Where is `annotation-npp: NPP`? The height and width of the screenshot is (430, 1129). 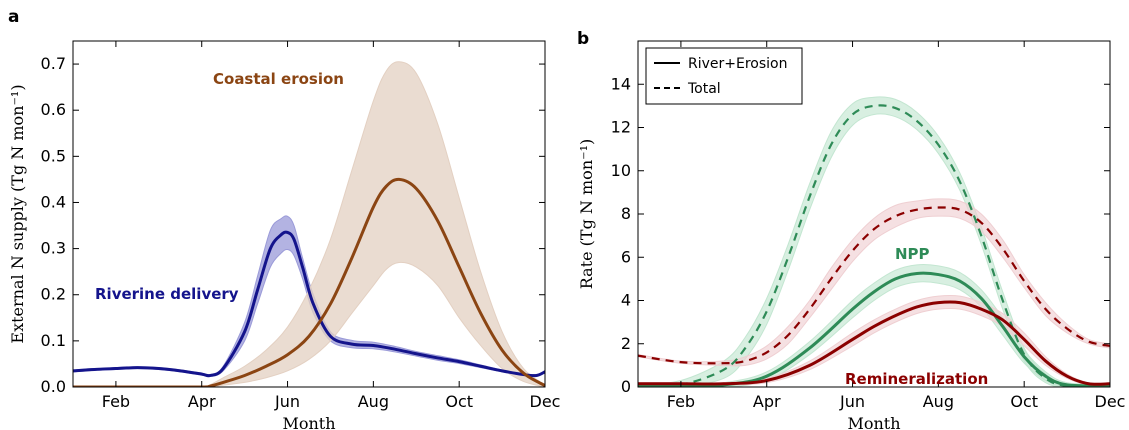 annotation-npp: NPP is located at coordinates (912, 254).